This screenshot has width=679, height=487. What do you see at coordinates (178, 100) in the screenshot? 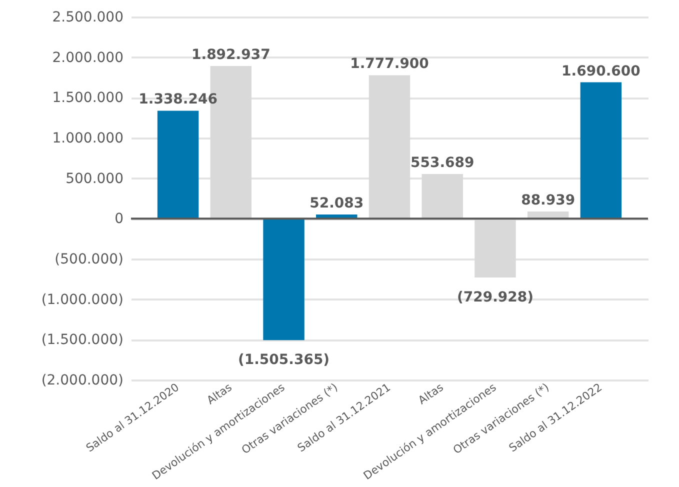
I see `data-label: 1.338.246` at bounding box center [178, 100].